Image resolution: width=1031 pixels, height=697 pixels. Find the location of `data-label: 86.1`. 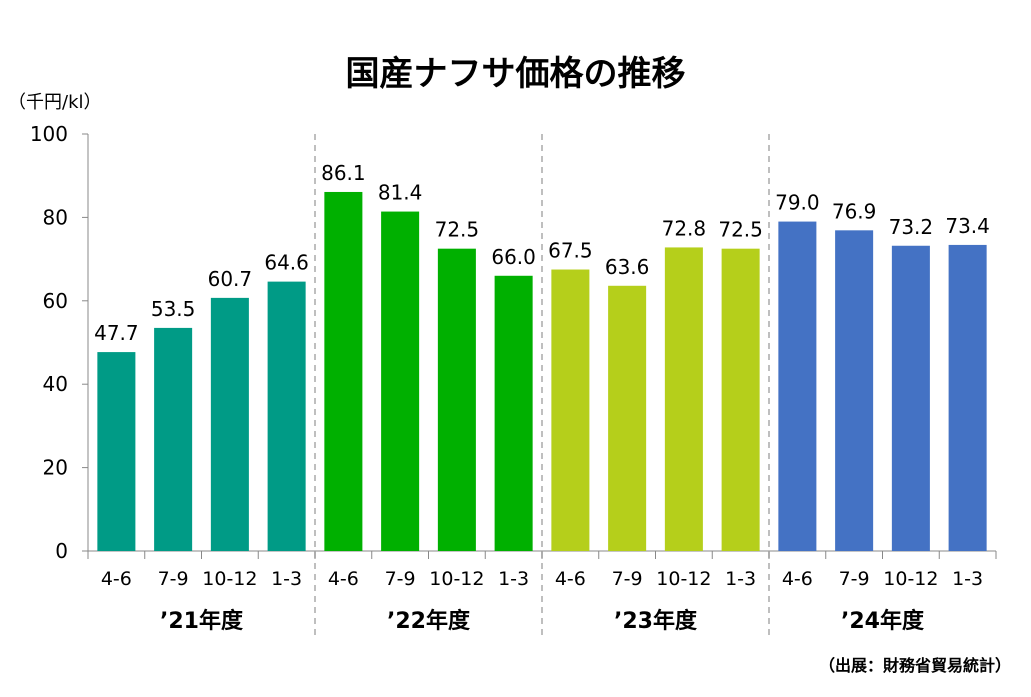

data-label: 86.1 is located at coordinates (343, 173).